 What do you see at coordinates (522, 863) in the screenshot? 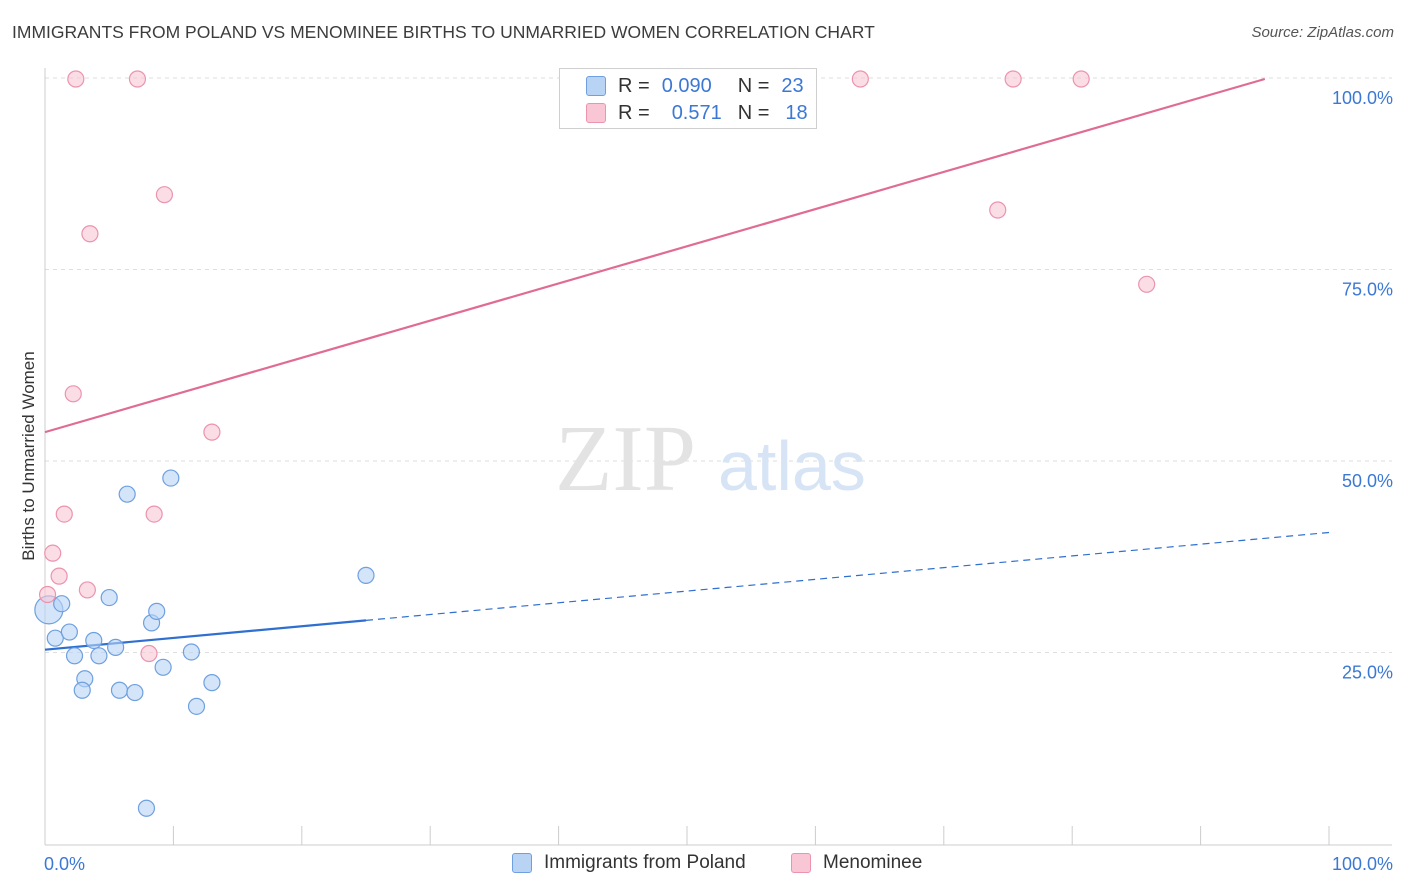
I see `poland-legend-swatch` at bounding box center [522, 863].